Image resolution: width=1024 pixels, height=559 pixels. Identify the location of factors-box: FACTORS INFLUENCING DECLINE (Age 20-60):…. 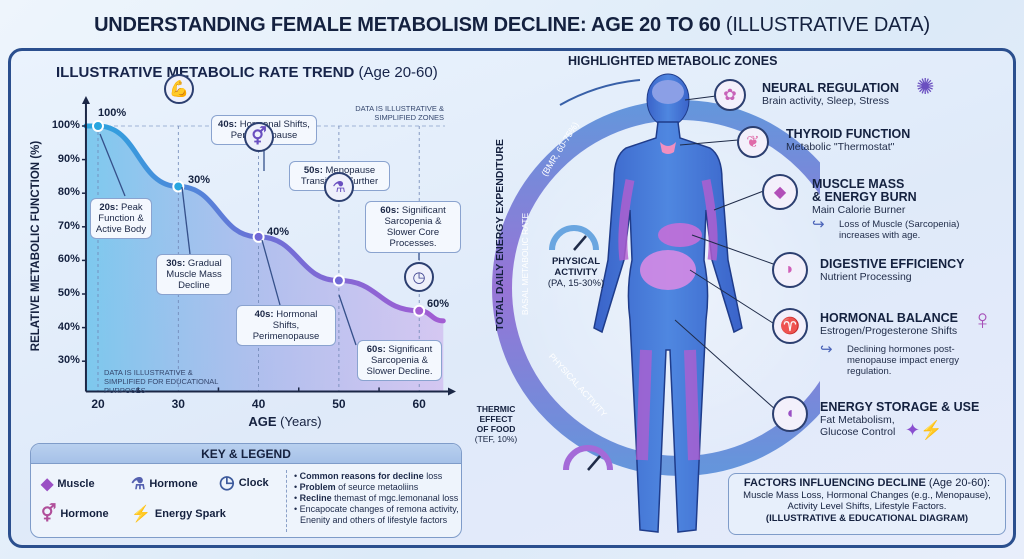
(867, 504).